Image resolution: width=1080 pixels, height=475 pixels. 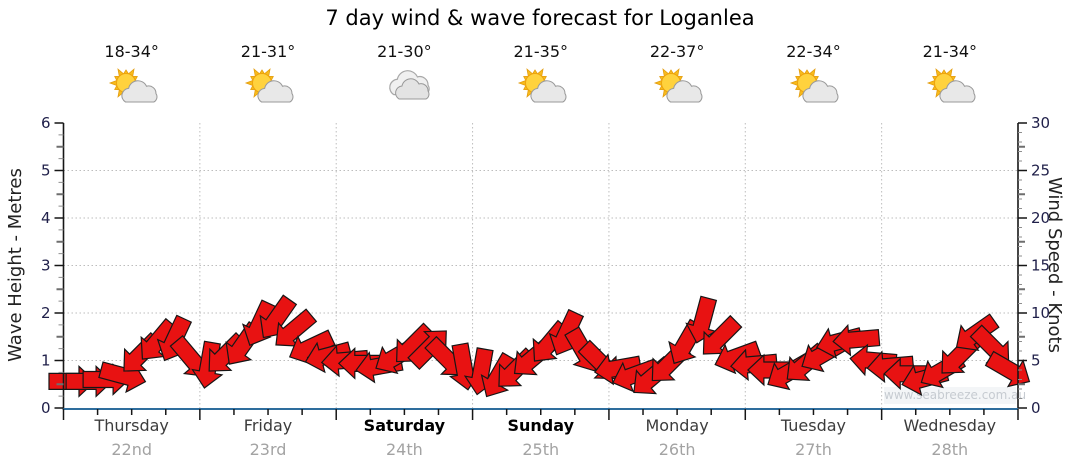 I want to click on right-axis-tick-label: 15, so click(x=1040, y=266).